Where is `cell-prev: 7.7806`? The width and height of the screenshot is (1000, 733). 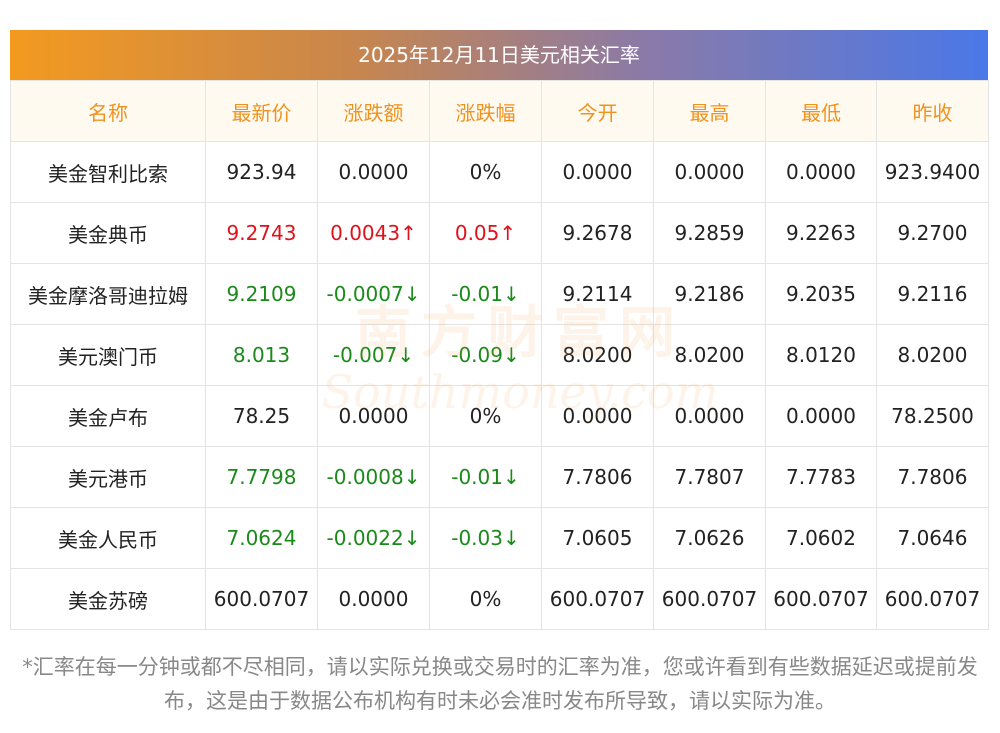 cell-prev: 7.7806 is located at coordinates (932, 477).